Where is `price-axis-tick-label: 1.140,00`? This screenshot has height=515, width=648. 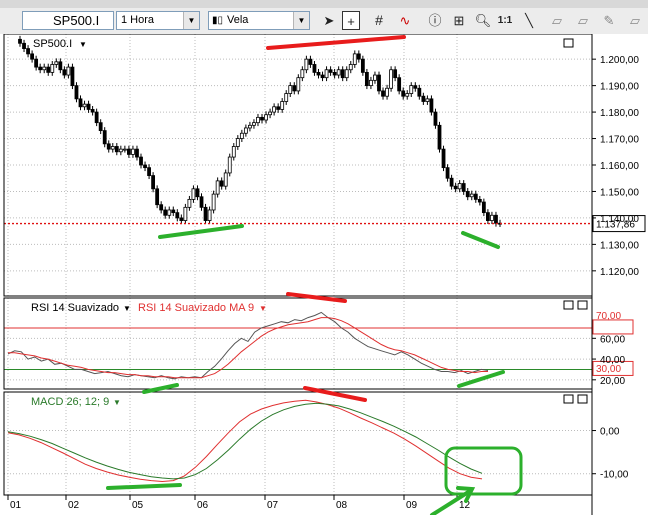
price-axis-tick-label: 1.140,00 is located at coordinates (619, 219).